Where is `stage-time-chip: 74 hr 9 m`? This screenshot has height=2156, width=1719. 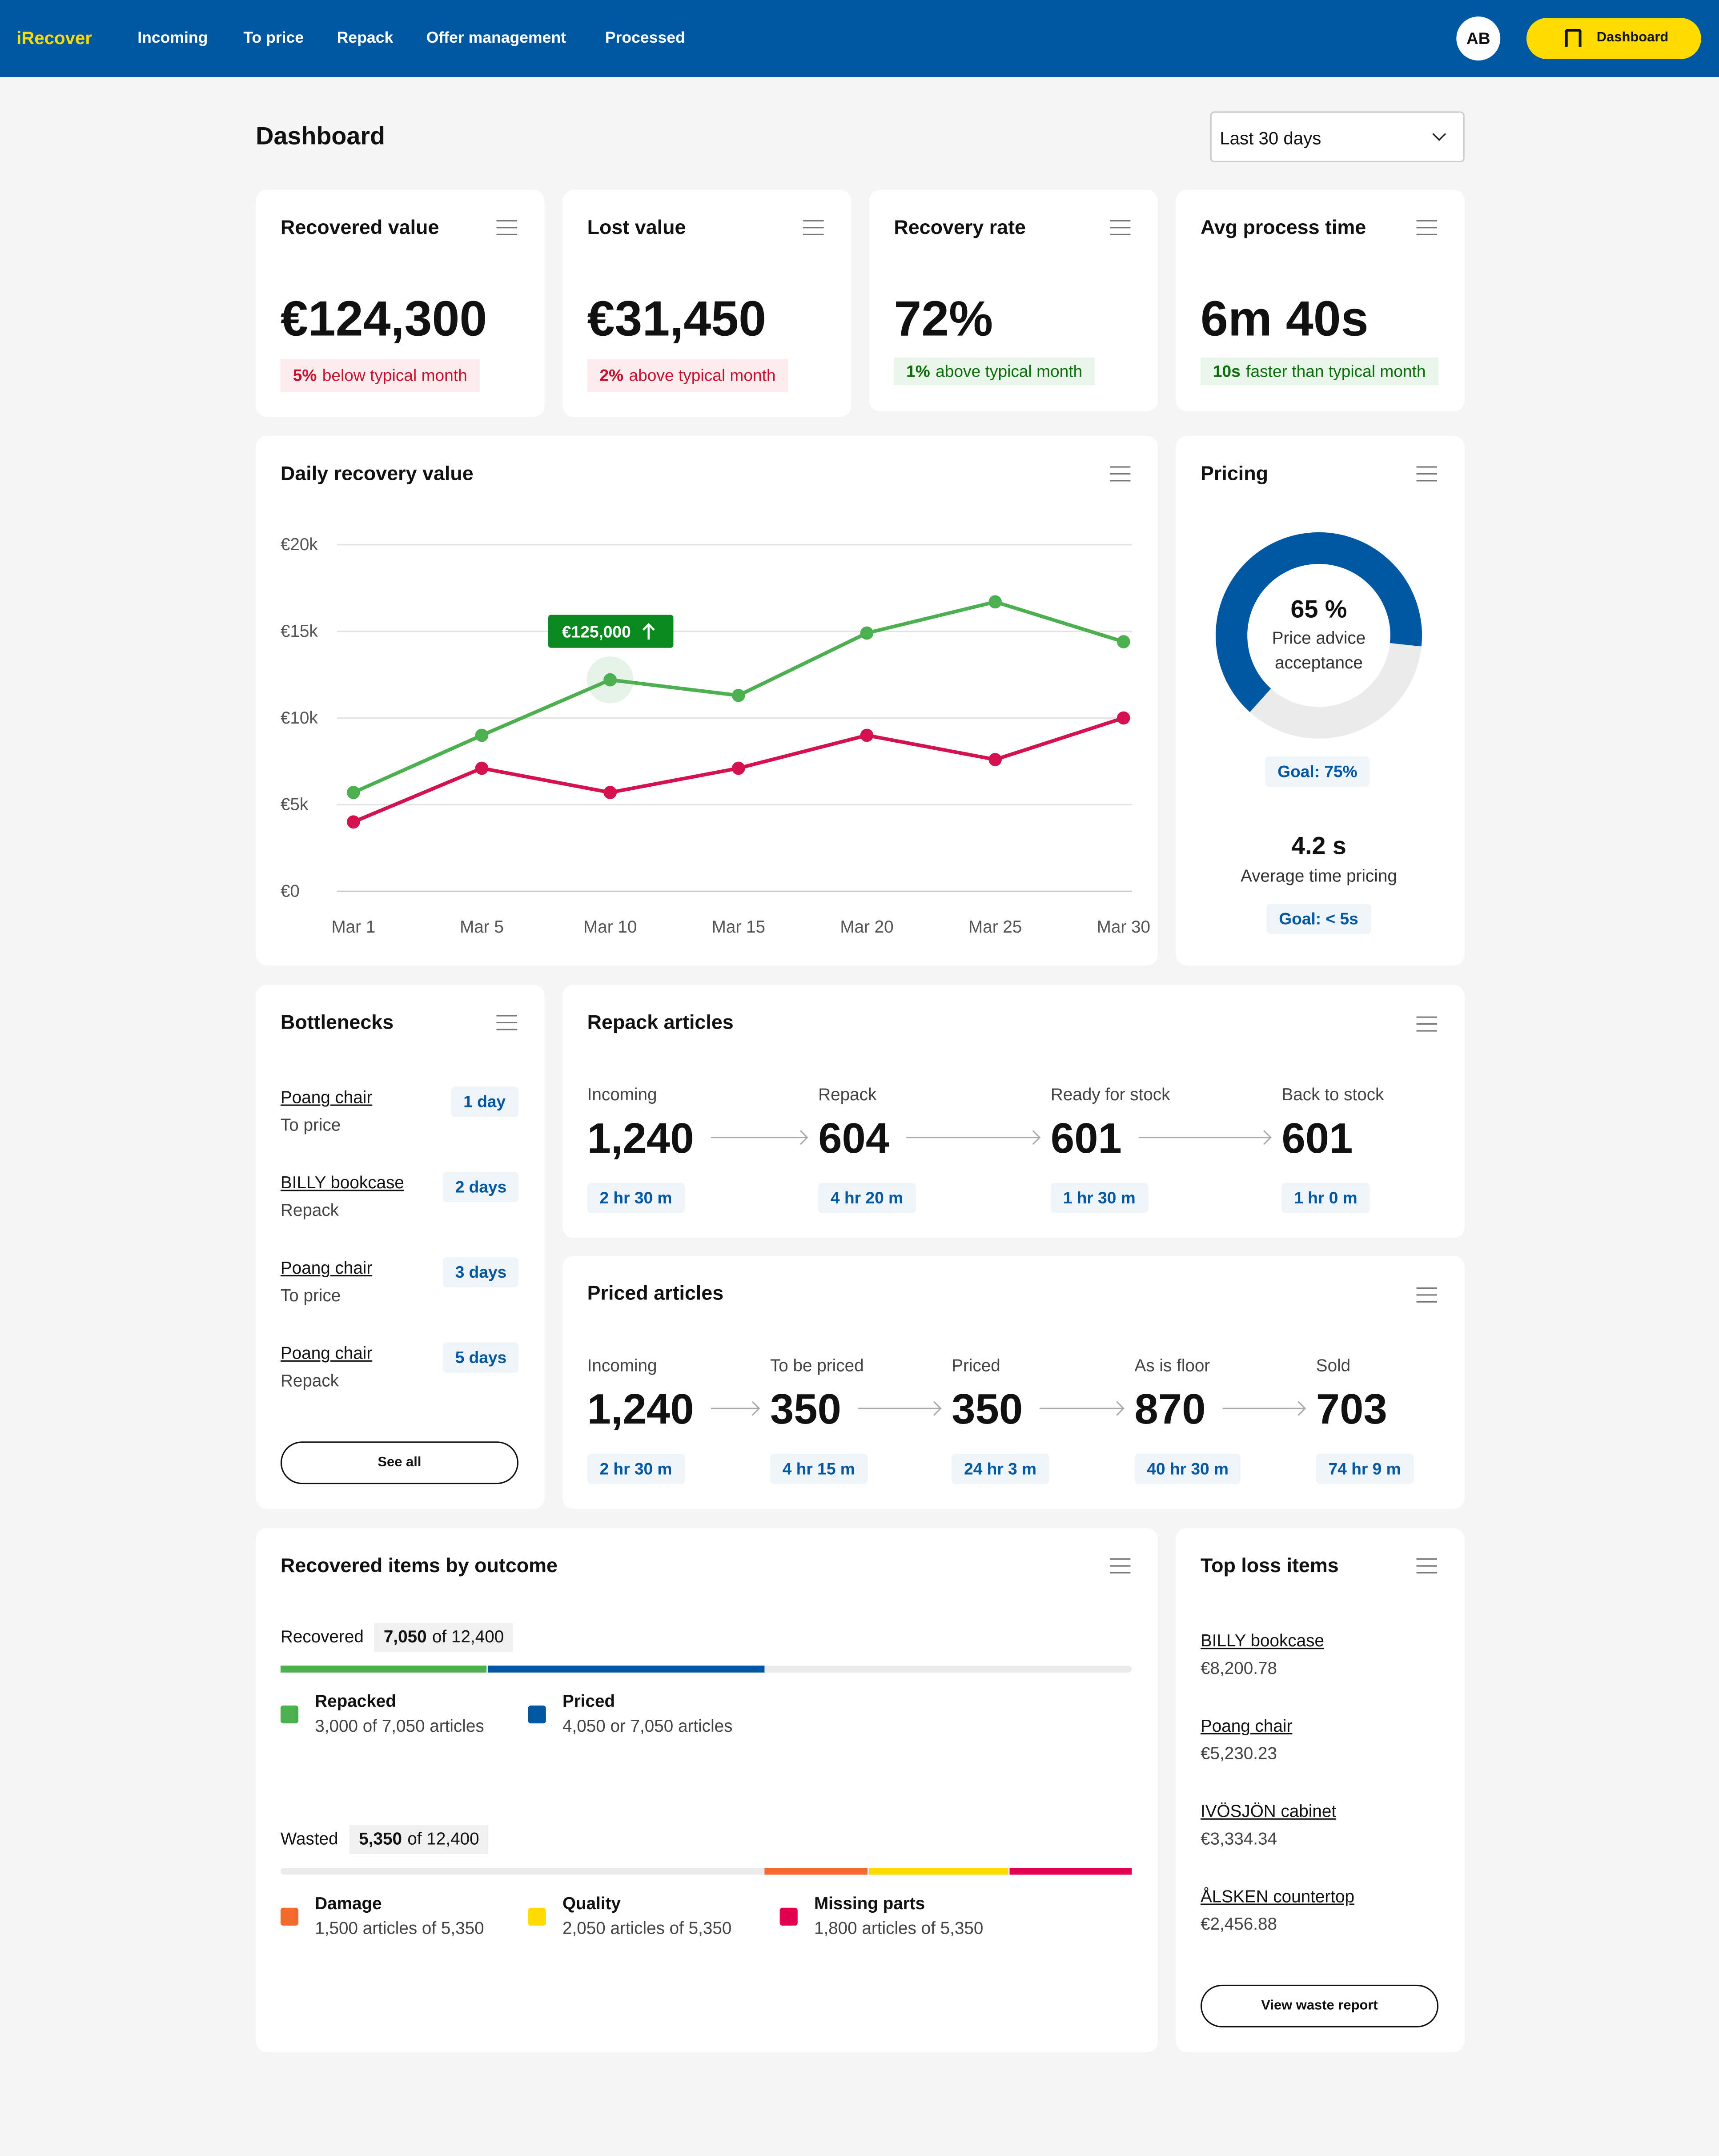
stage-time-chip: 74 hr 9 m is located at coordinates (1365, 1469).